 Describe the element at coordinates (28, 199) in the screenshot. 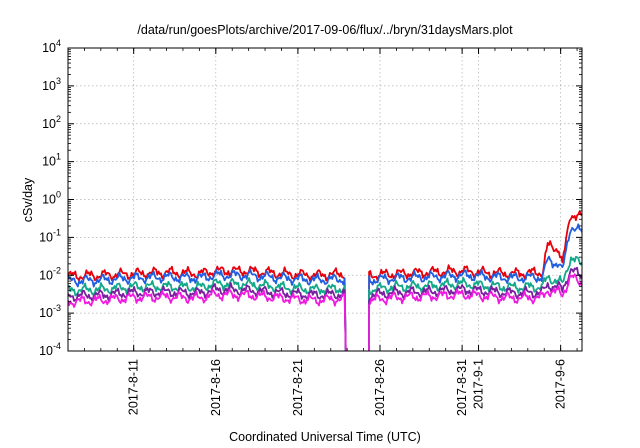

I see `y-axis-label: cSv/day` at that location.